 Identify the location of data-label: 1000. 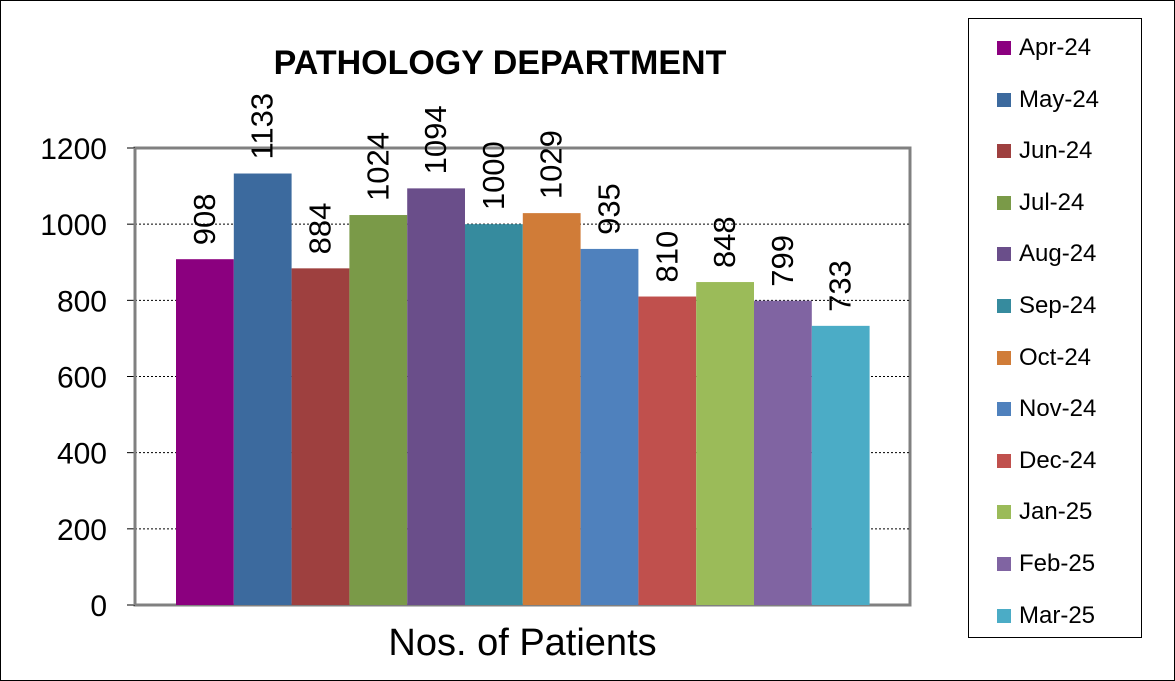
(493, 175).